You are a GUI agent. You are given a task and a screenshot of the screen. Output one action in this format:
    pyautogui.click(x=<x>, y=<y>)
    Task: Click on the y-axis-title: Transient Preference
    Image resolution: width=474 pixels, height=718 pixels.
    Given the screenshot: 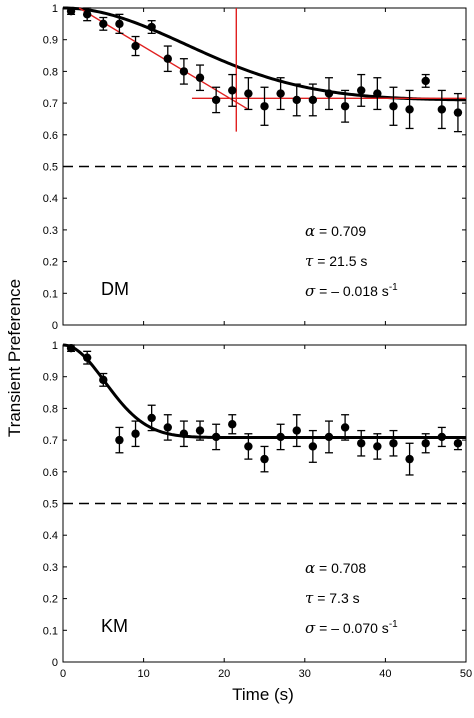 What is the action you would take?
    pyautogui.click(x=14, y=358)
    